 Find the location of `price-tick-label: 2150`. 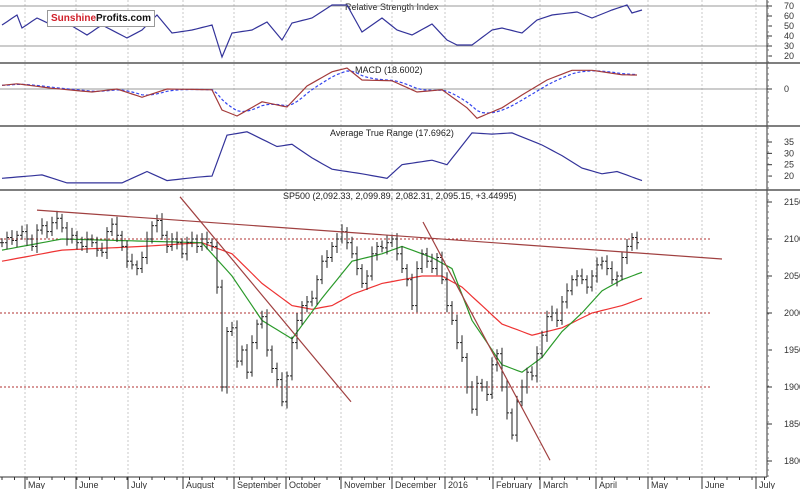

price-tick-label: 2150 is located at coordinates (792, 202).